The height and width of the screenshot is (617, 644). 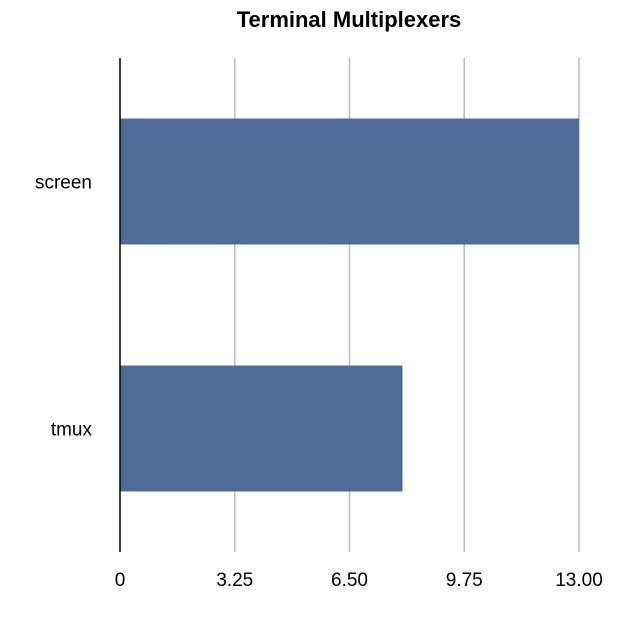 I want to click on x-tick-labels: 0 3.25 6.50 9.75 13.00, so click(x=359, y=580).